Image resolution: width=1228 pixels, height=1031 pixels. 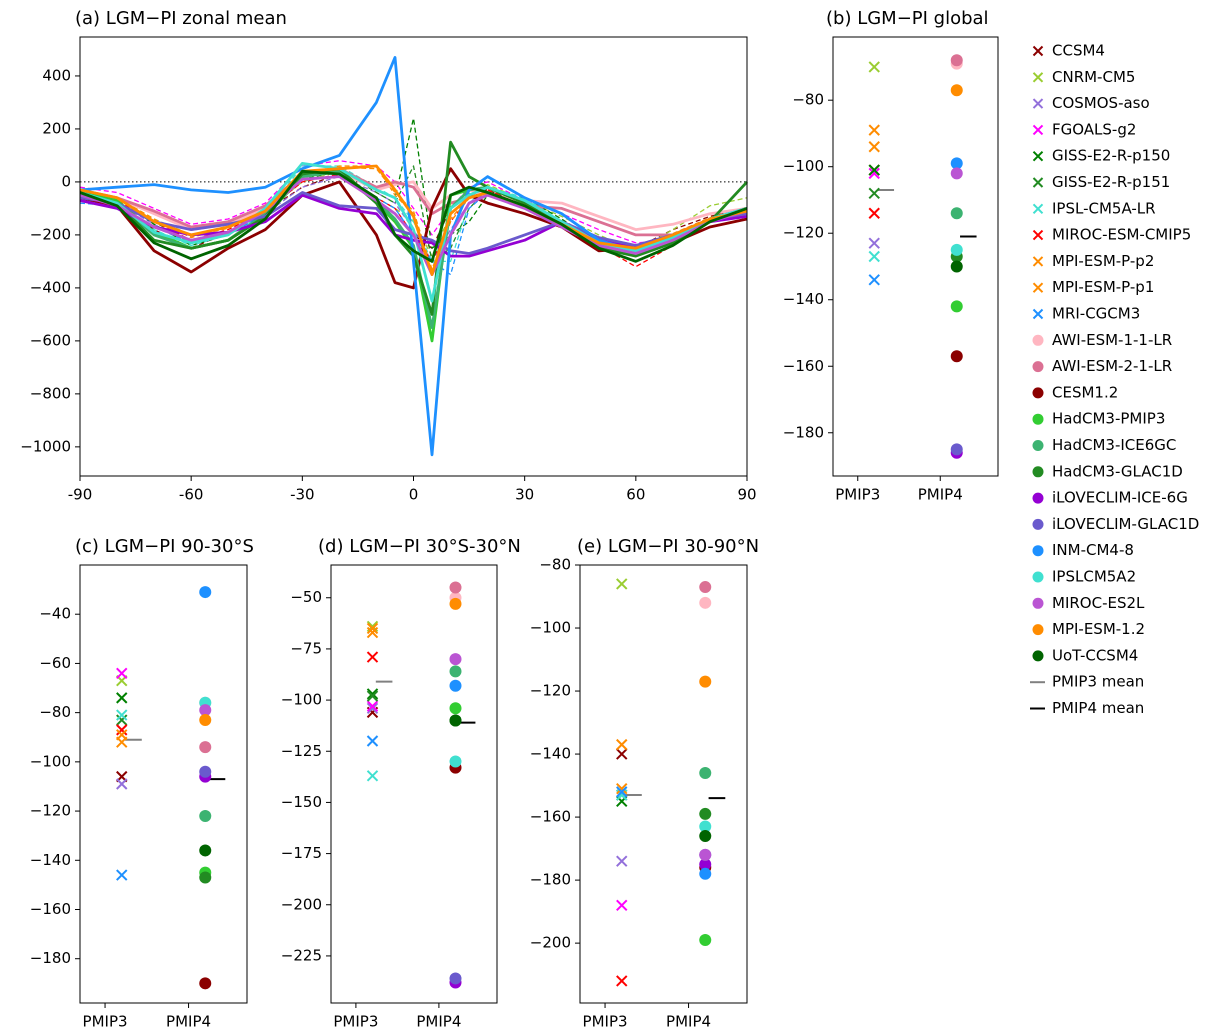 I want to click on legend-label: iLOVECLIM-GLAC1D, so click(x=1125, y=524).